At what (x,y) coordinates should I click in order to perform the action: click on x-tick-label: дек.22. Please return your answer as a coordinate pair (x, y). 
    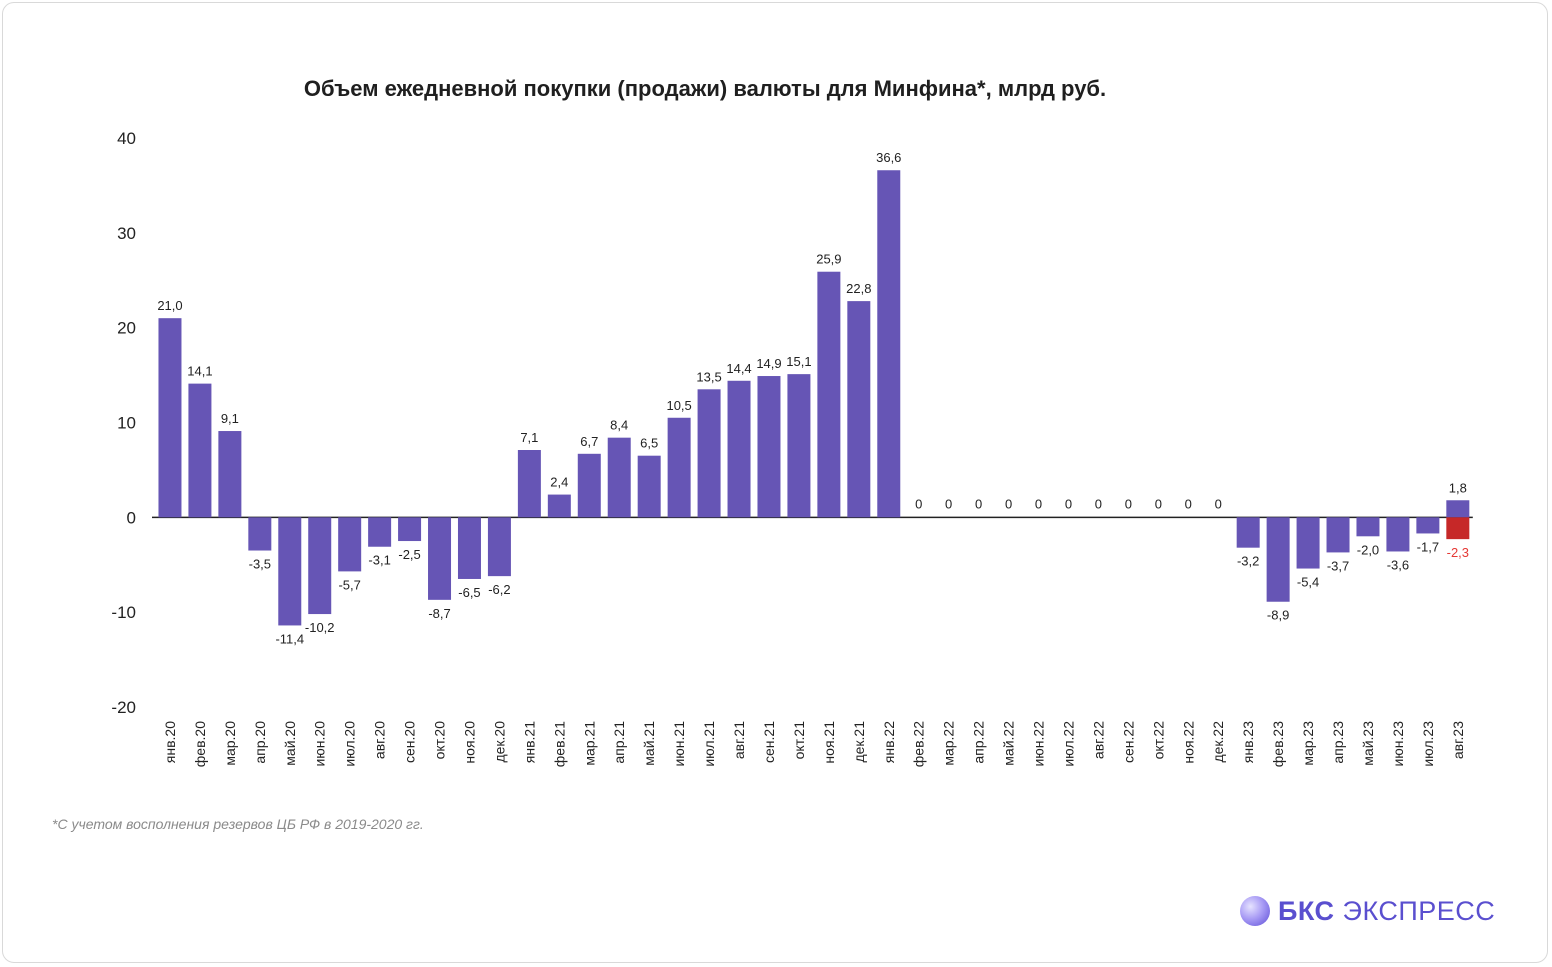
    Looking at the image, I should click on (1218, 742).